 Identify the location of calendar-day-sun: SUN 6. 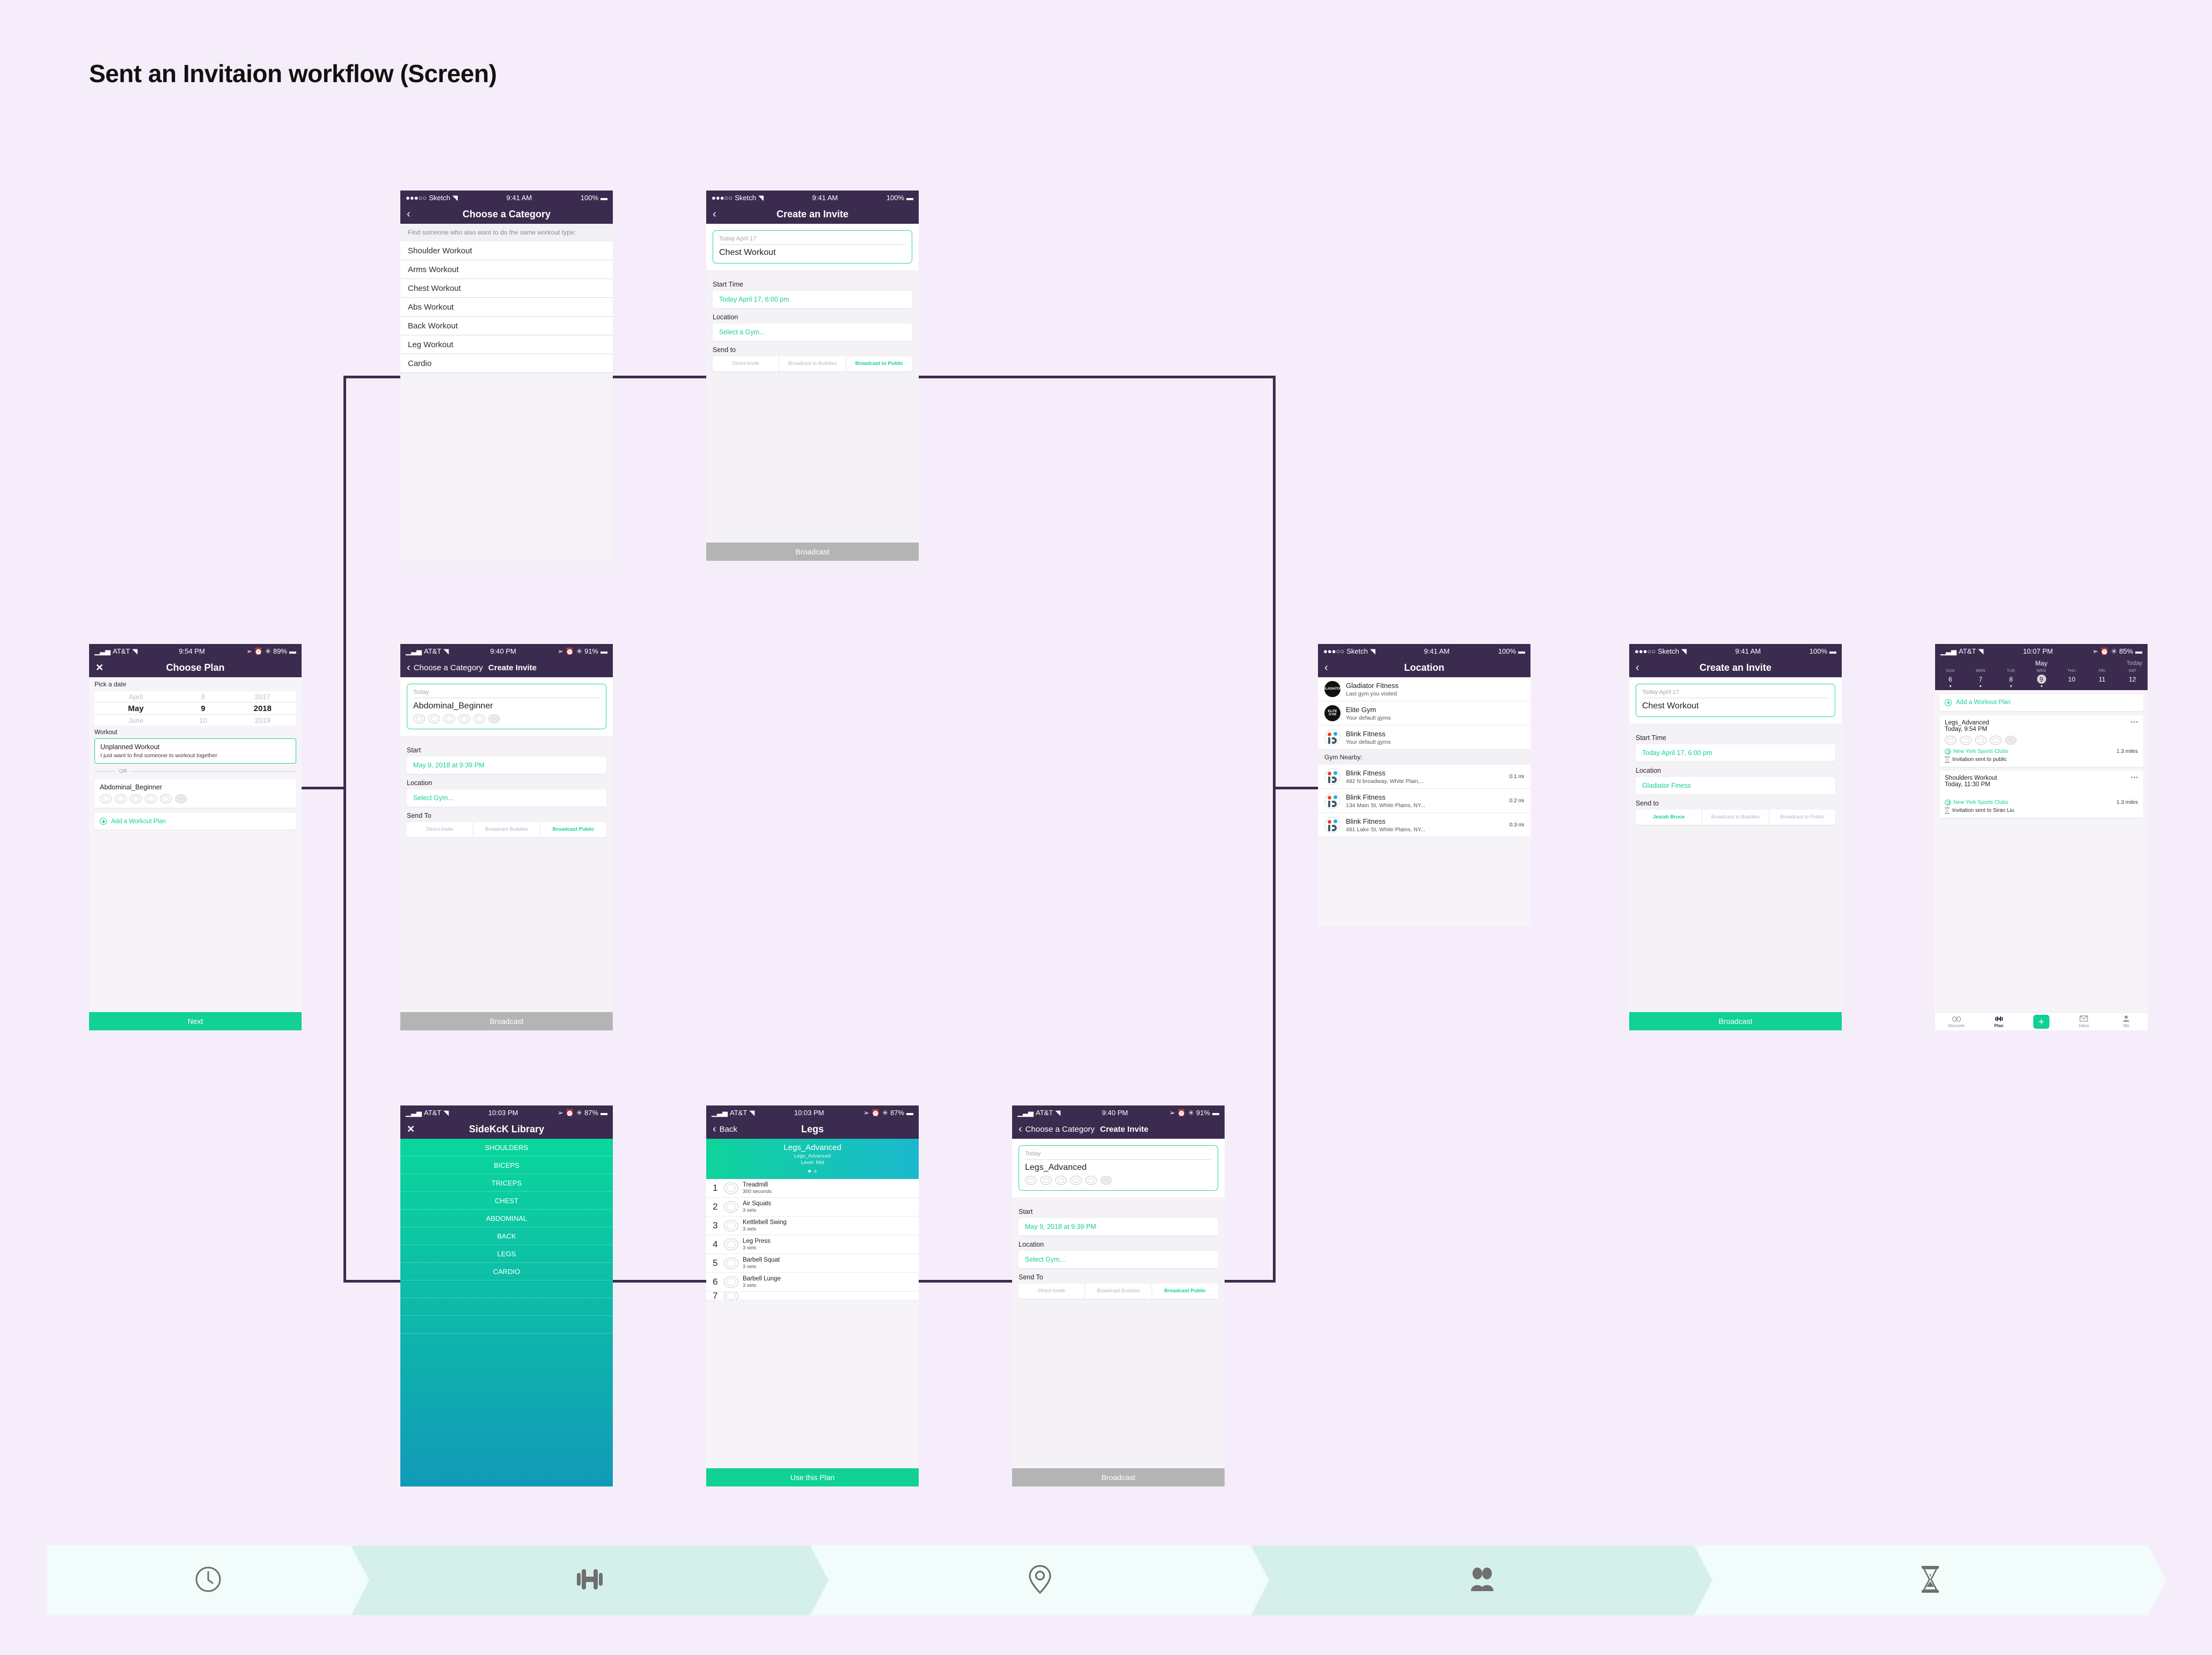
(1951, 678).